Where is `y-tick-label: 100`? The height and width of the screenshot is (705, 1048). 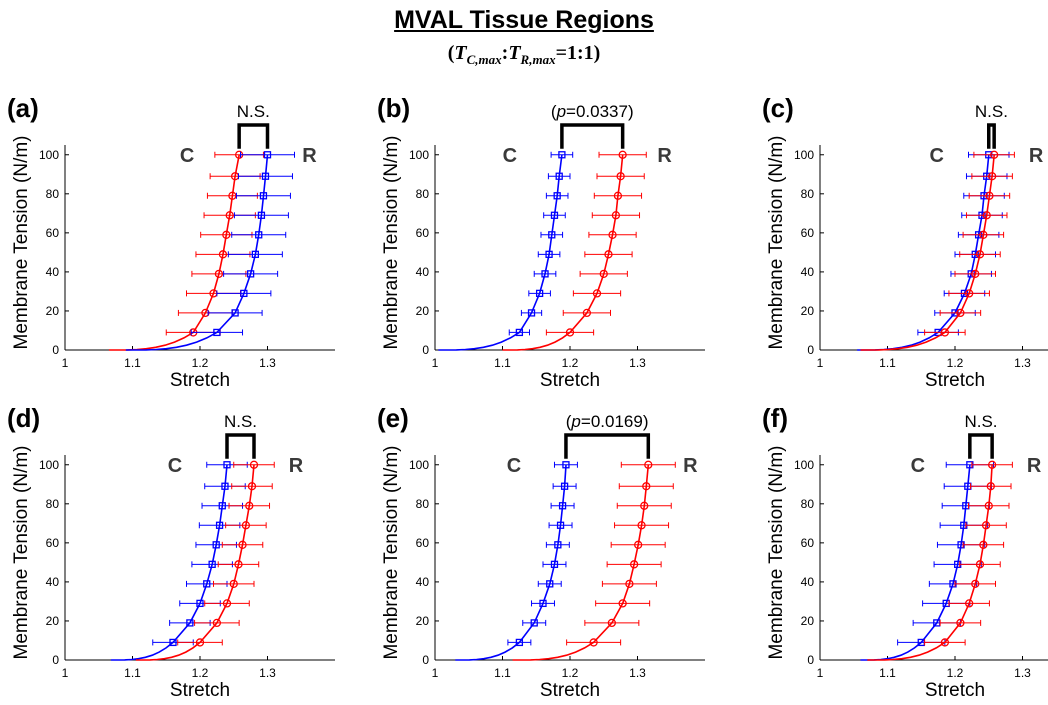 y-tick-label: 100 is located at coordinates (419, 155).